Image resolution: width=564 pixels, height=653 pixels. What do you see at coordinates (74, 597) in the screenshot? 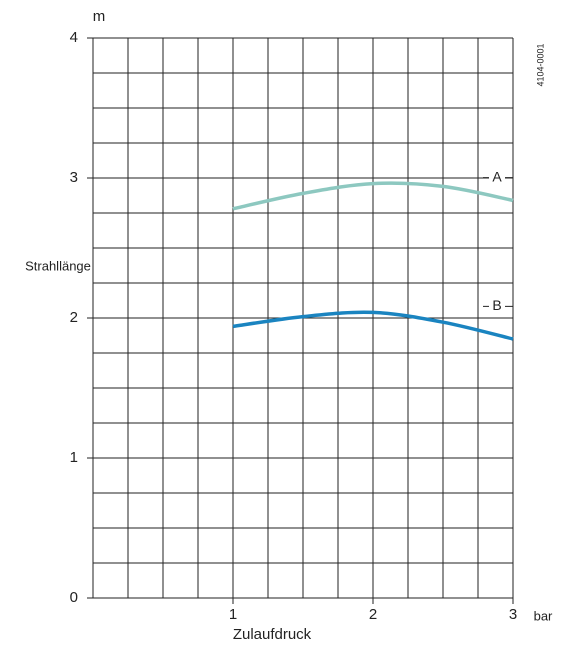
I see `y-tick-label: 0` at bounding box center [74, 597].